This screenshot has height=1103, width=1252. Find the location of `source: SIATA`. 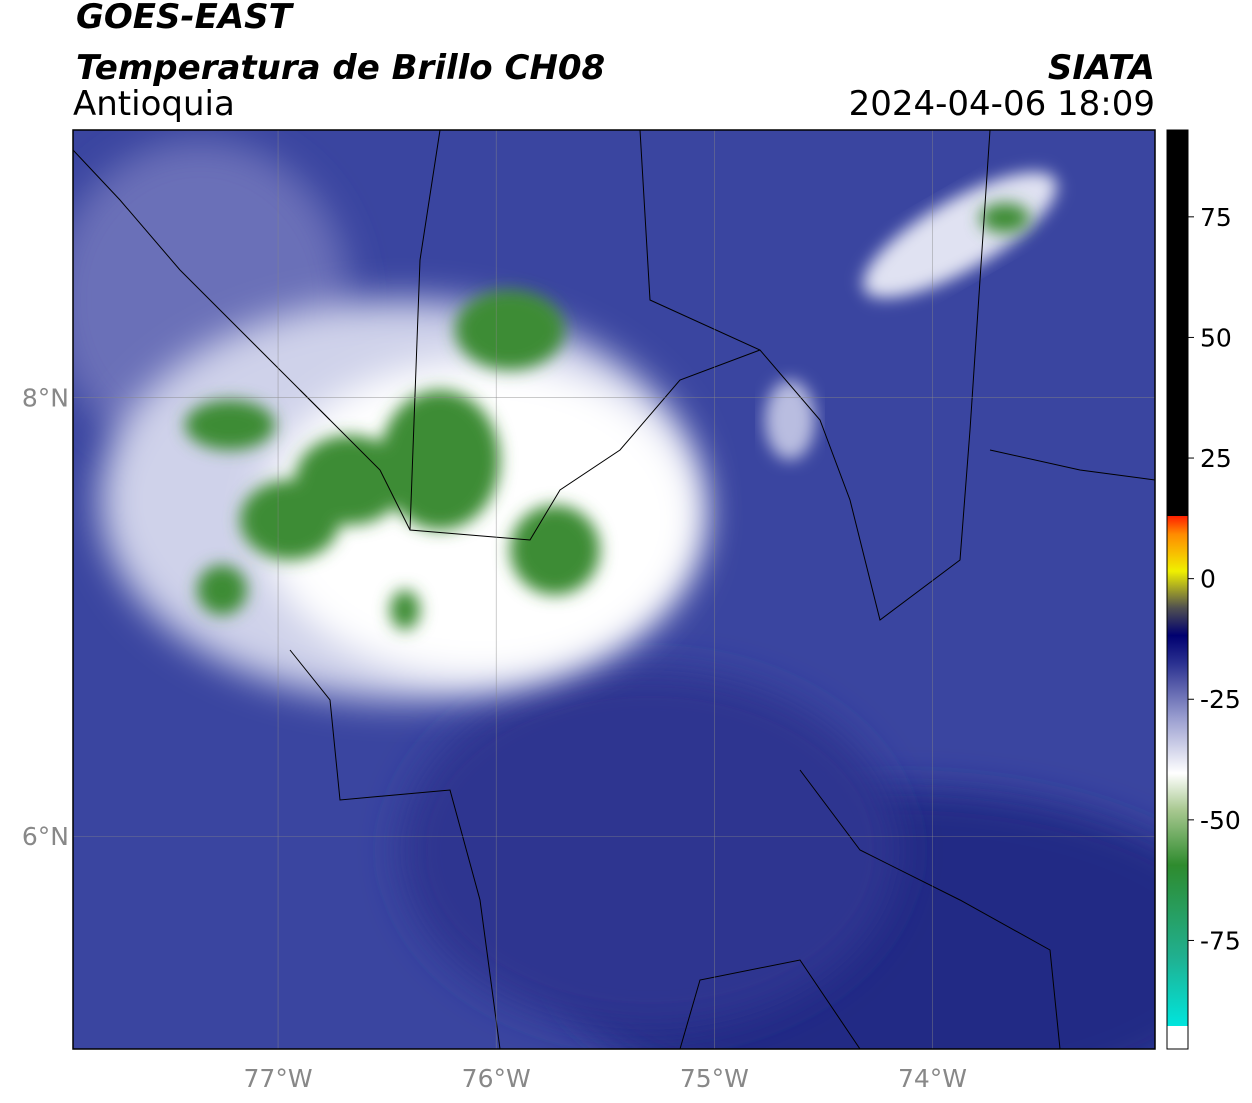

source: SIATA is located at coordinates (1101, 68).